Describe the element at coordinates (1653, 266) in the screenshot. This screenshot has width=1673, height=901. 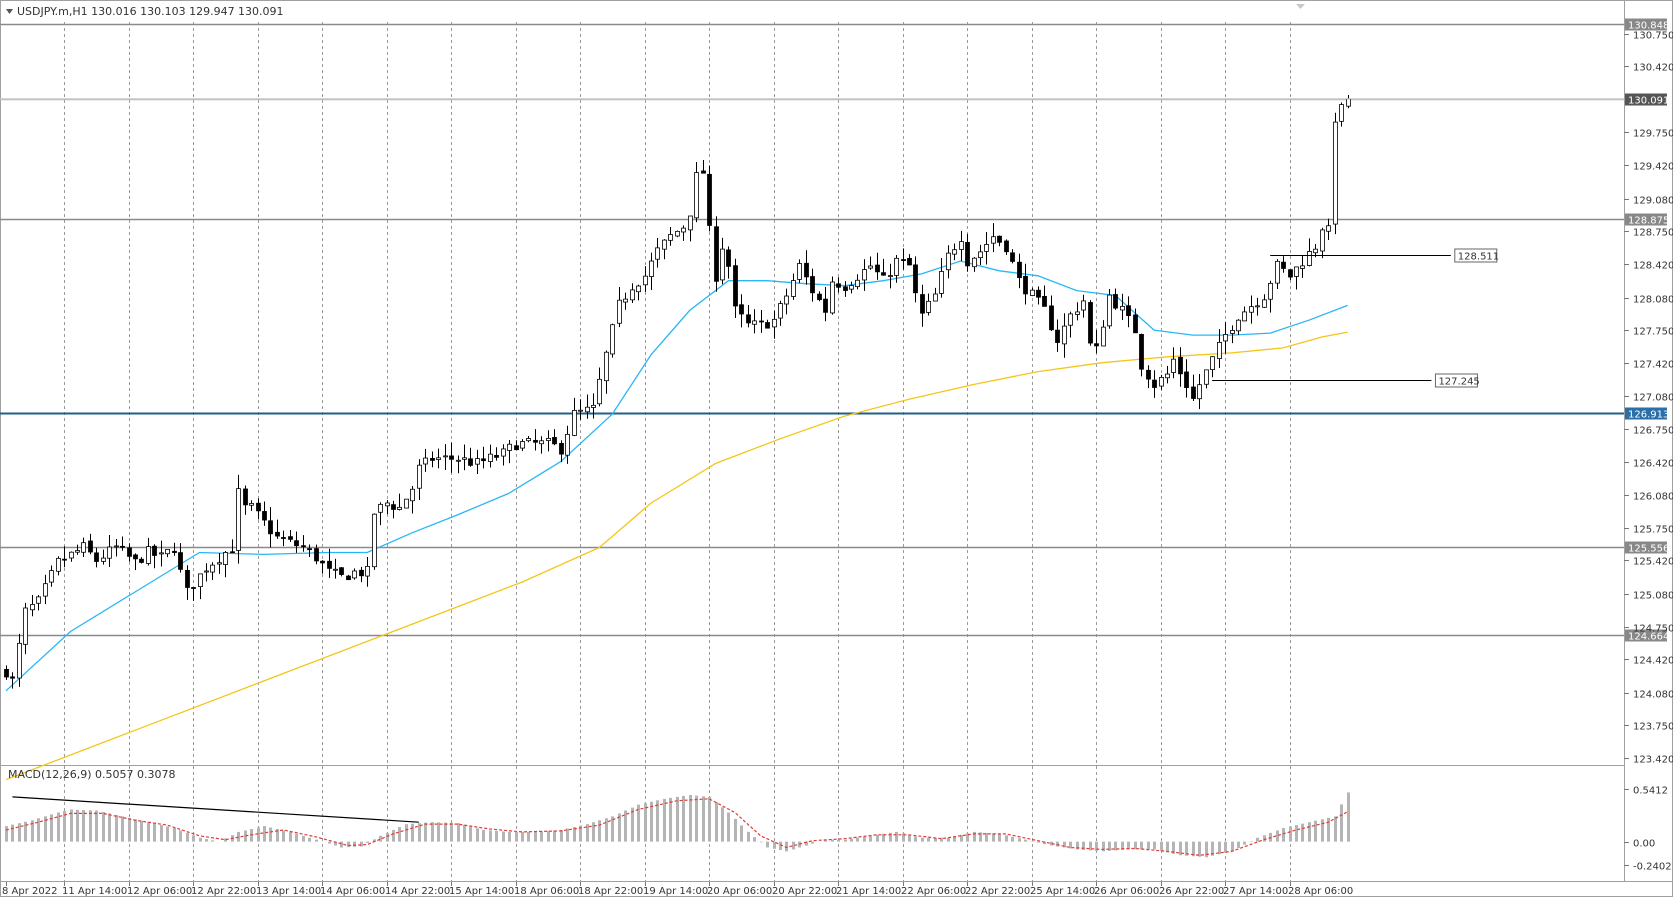
I see `price-tick-label: 128.420` at that location.